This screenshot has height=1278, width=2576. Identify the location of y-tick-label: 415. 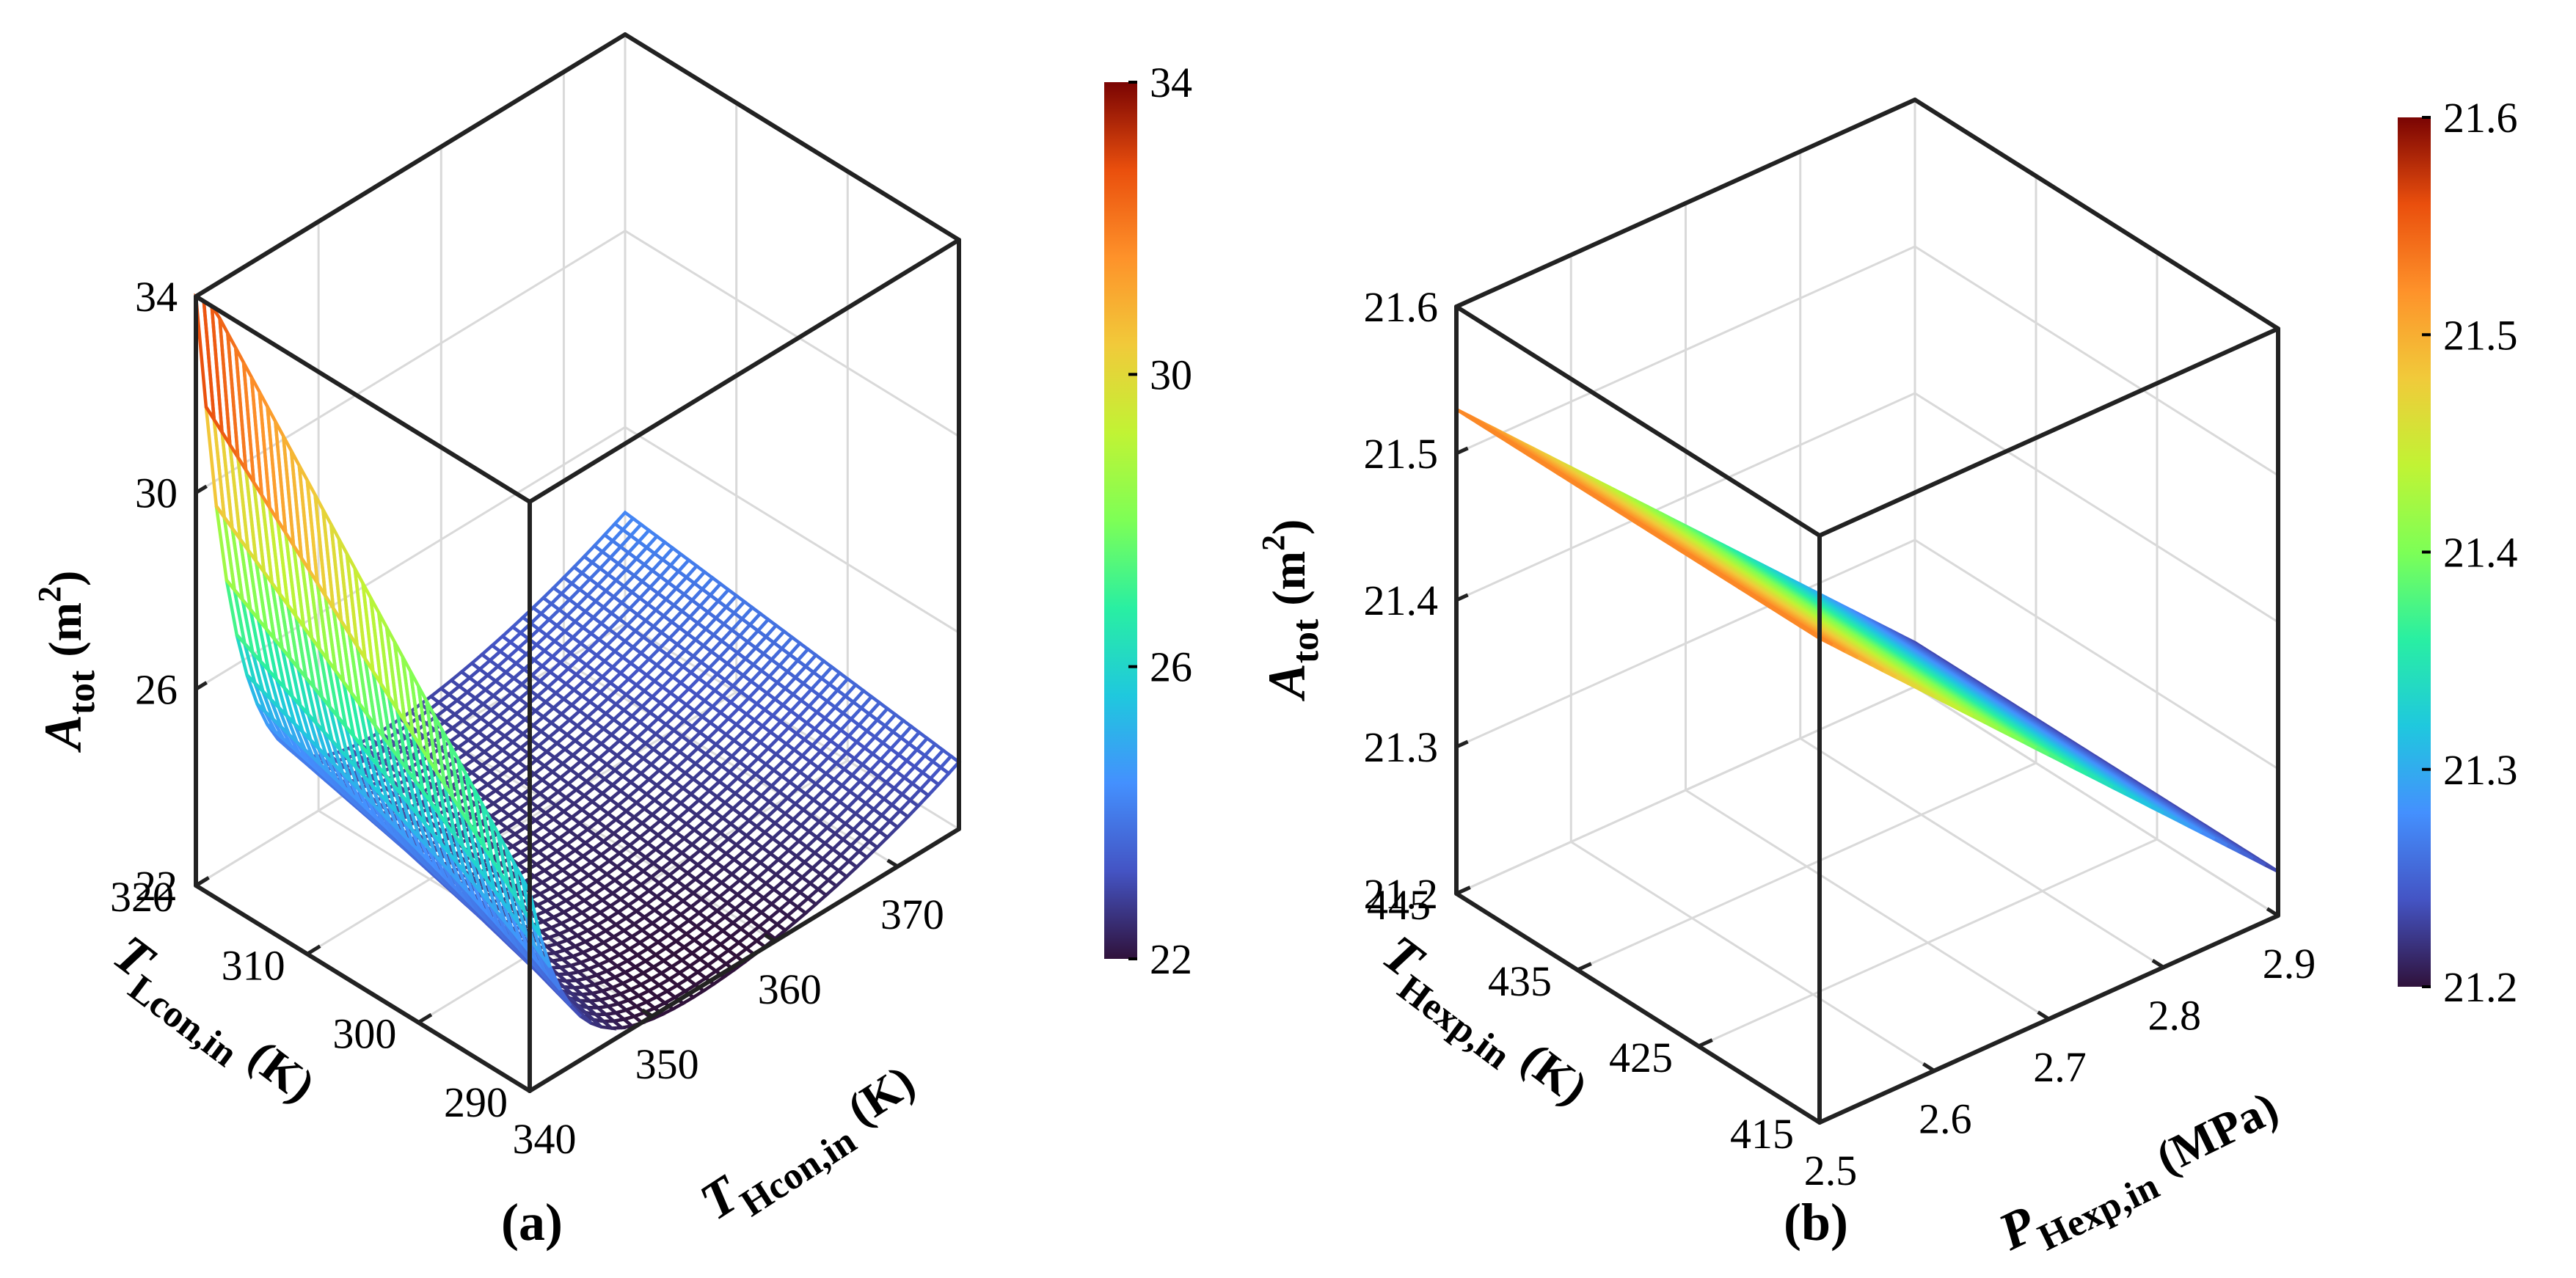
(1762, 1134).